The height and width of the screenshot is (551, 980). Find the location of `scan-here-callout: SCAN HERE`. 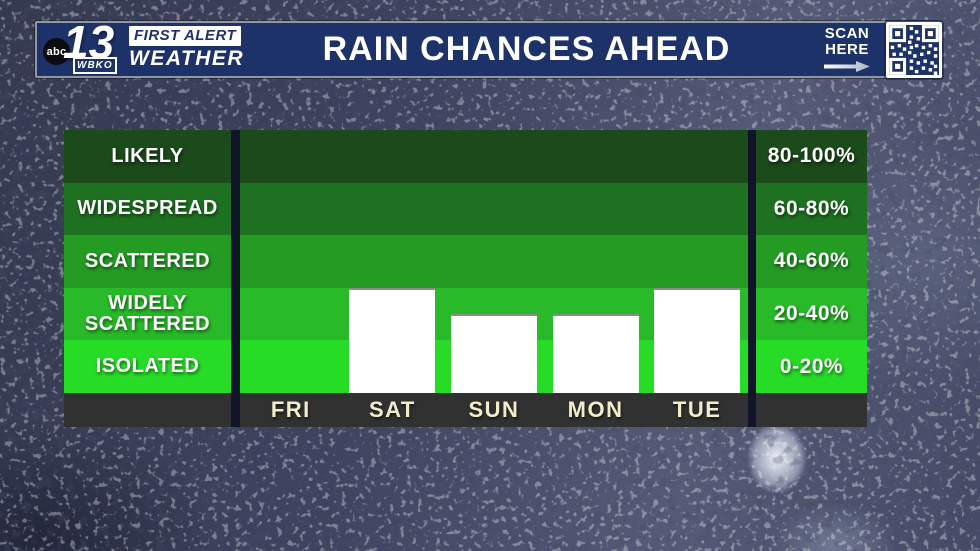

scan-here-callout: SCAN HERE is located at coordinates (847, 49).